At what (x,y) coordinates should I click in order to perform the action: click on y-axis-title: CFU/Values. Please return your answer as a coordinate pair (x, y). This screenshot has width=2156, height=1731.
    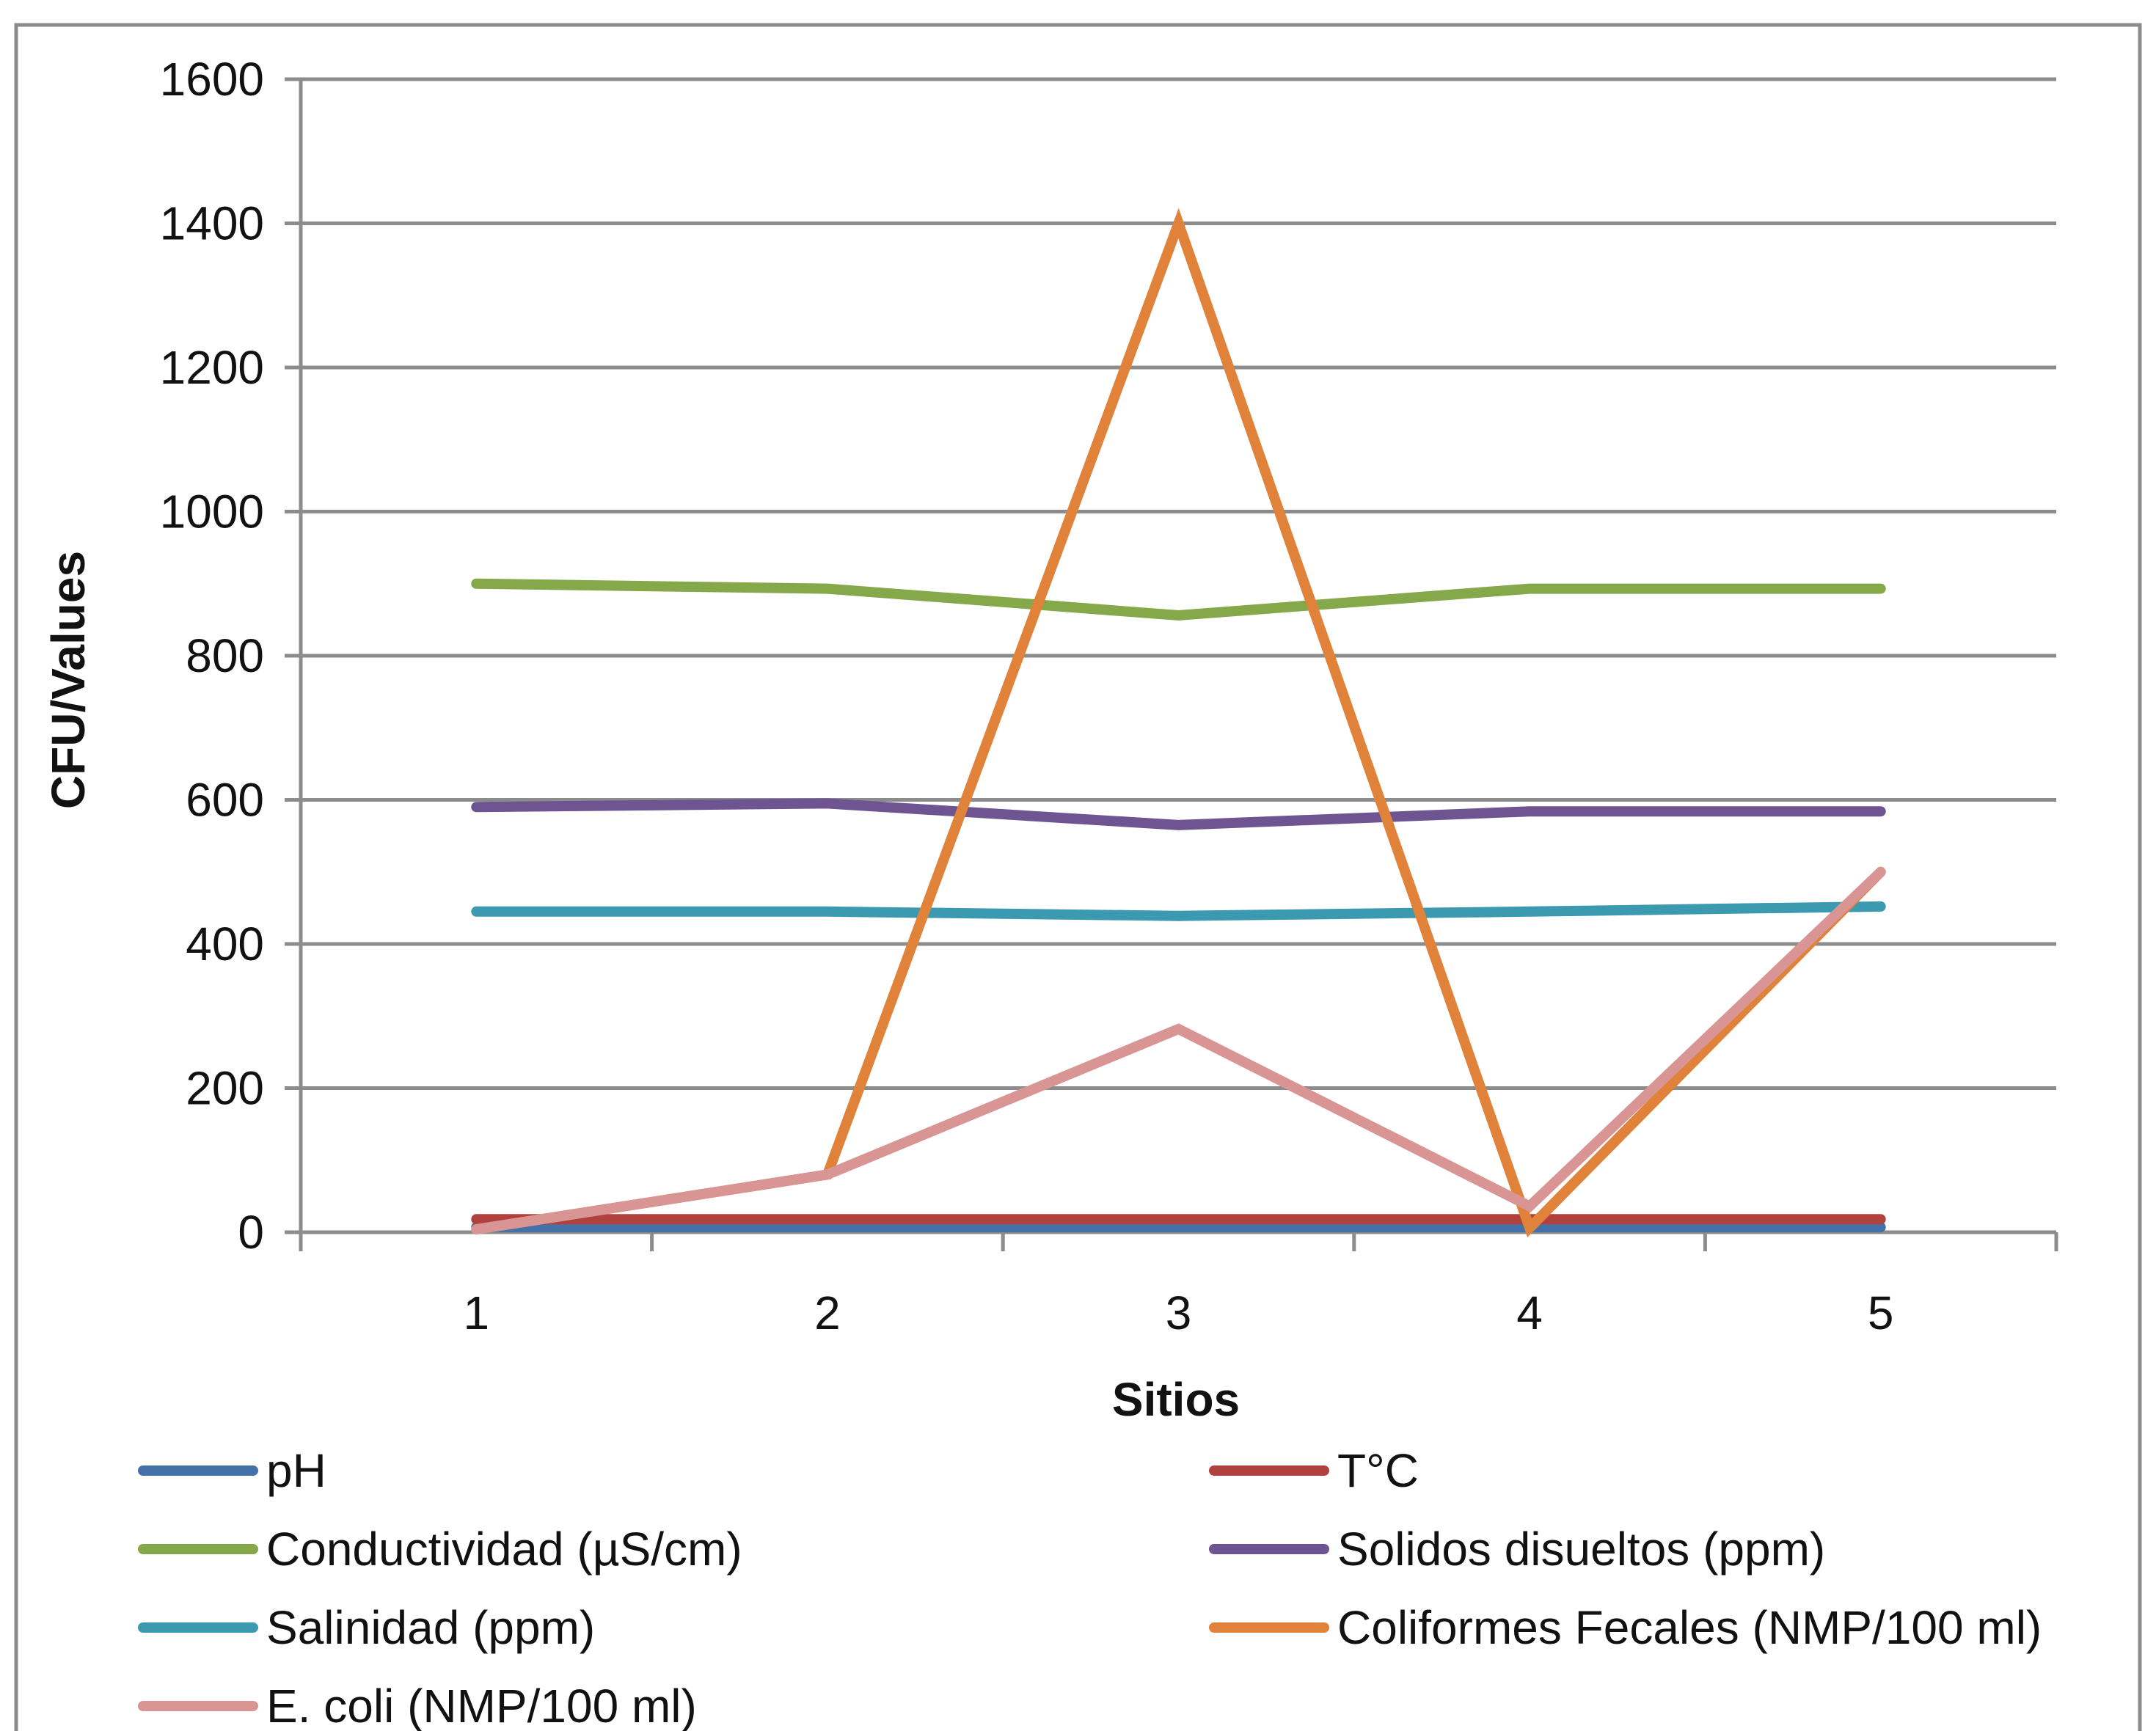
    Looking at the image, I should click on (69, 680).